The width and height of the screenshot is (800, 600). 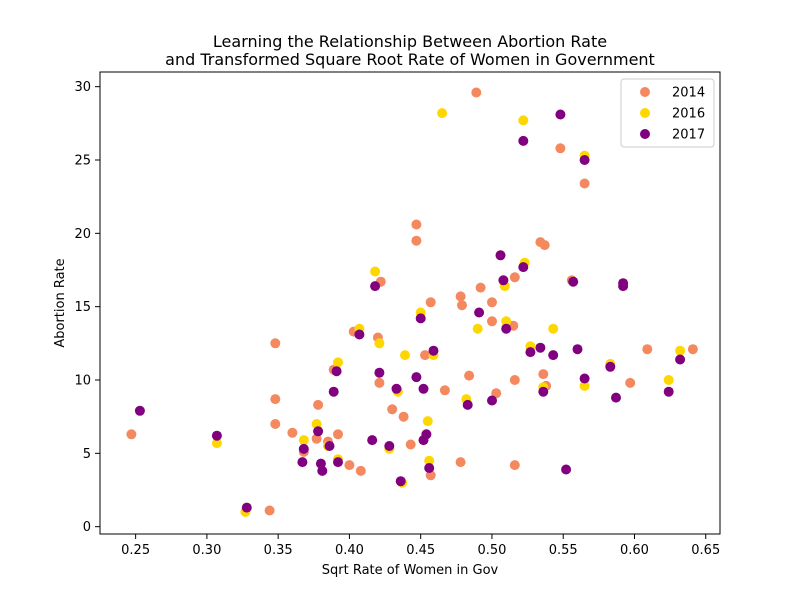 I want to click on x-axis-label: Sqrt Rate of Women in Gov, so click(x=410, y=570).